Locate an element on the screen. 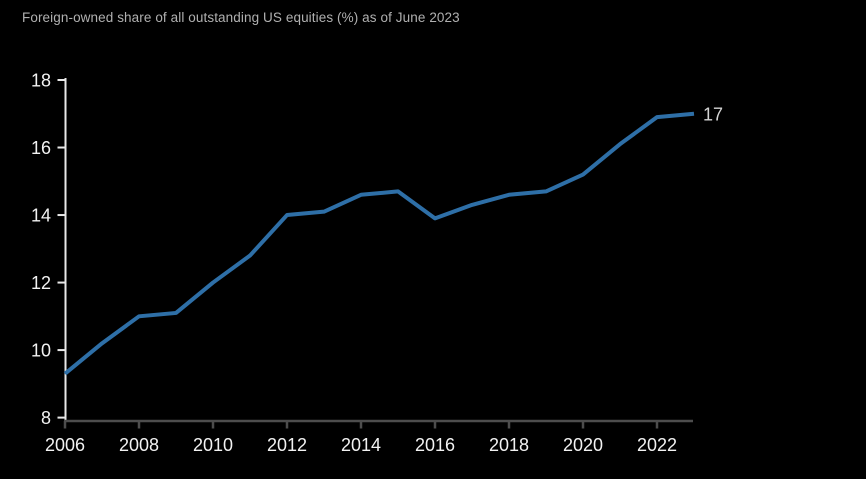  end-value-label: 17 is located at coordinates (713, 114).